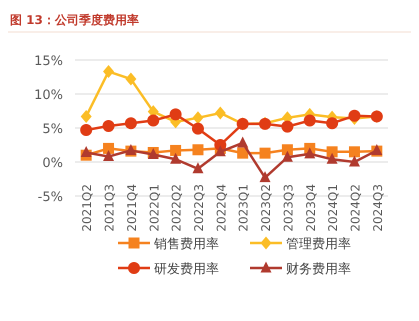 The height and width of the screenshot is (321, 419). I want to click on x-tick-label: 2022Q4, so click(221, 208).